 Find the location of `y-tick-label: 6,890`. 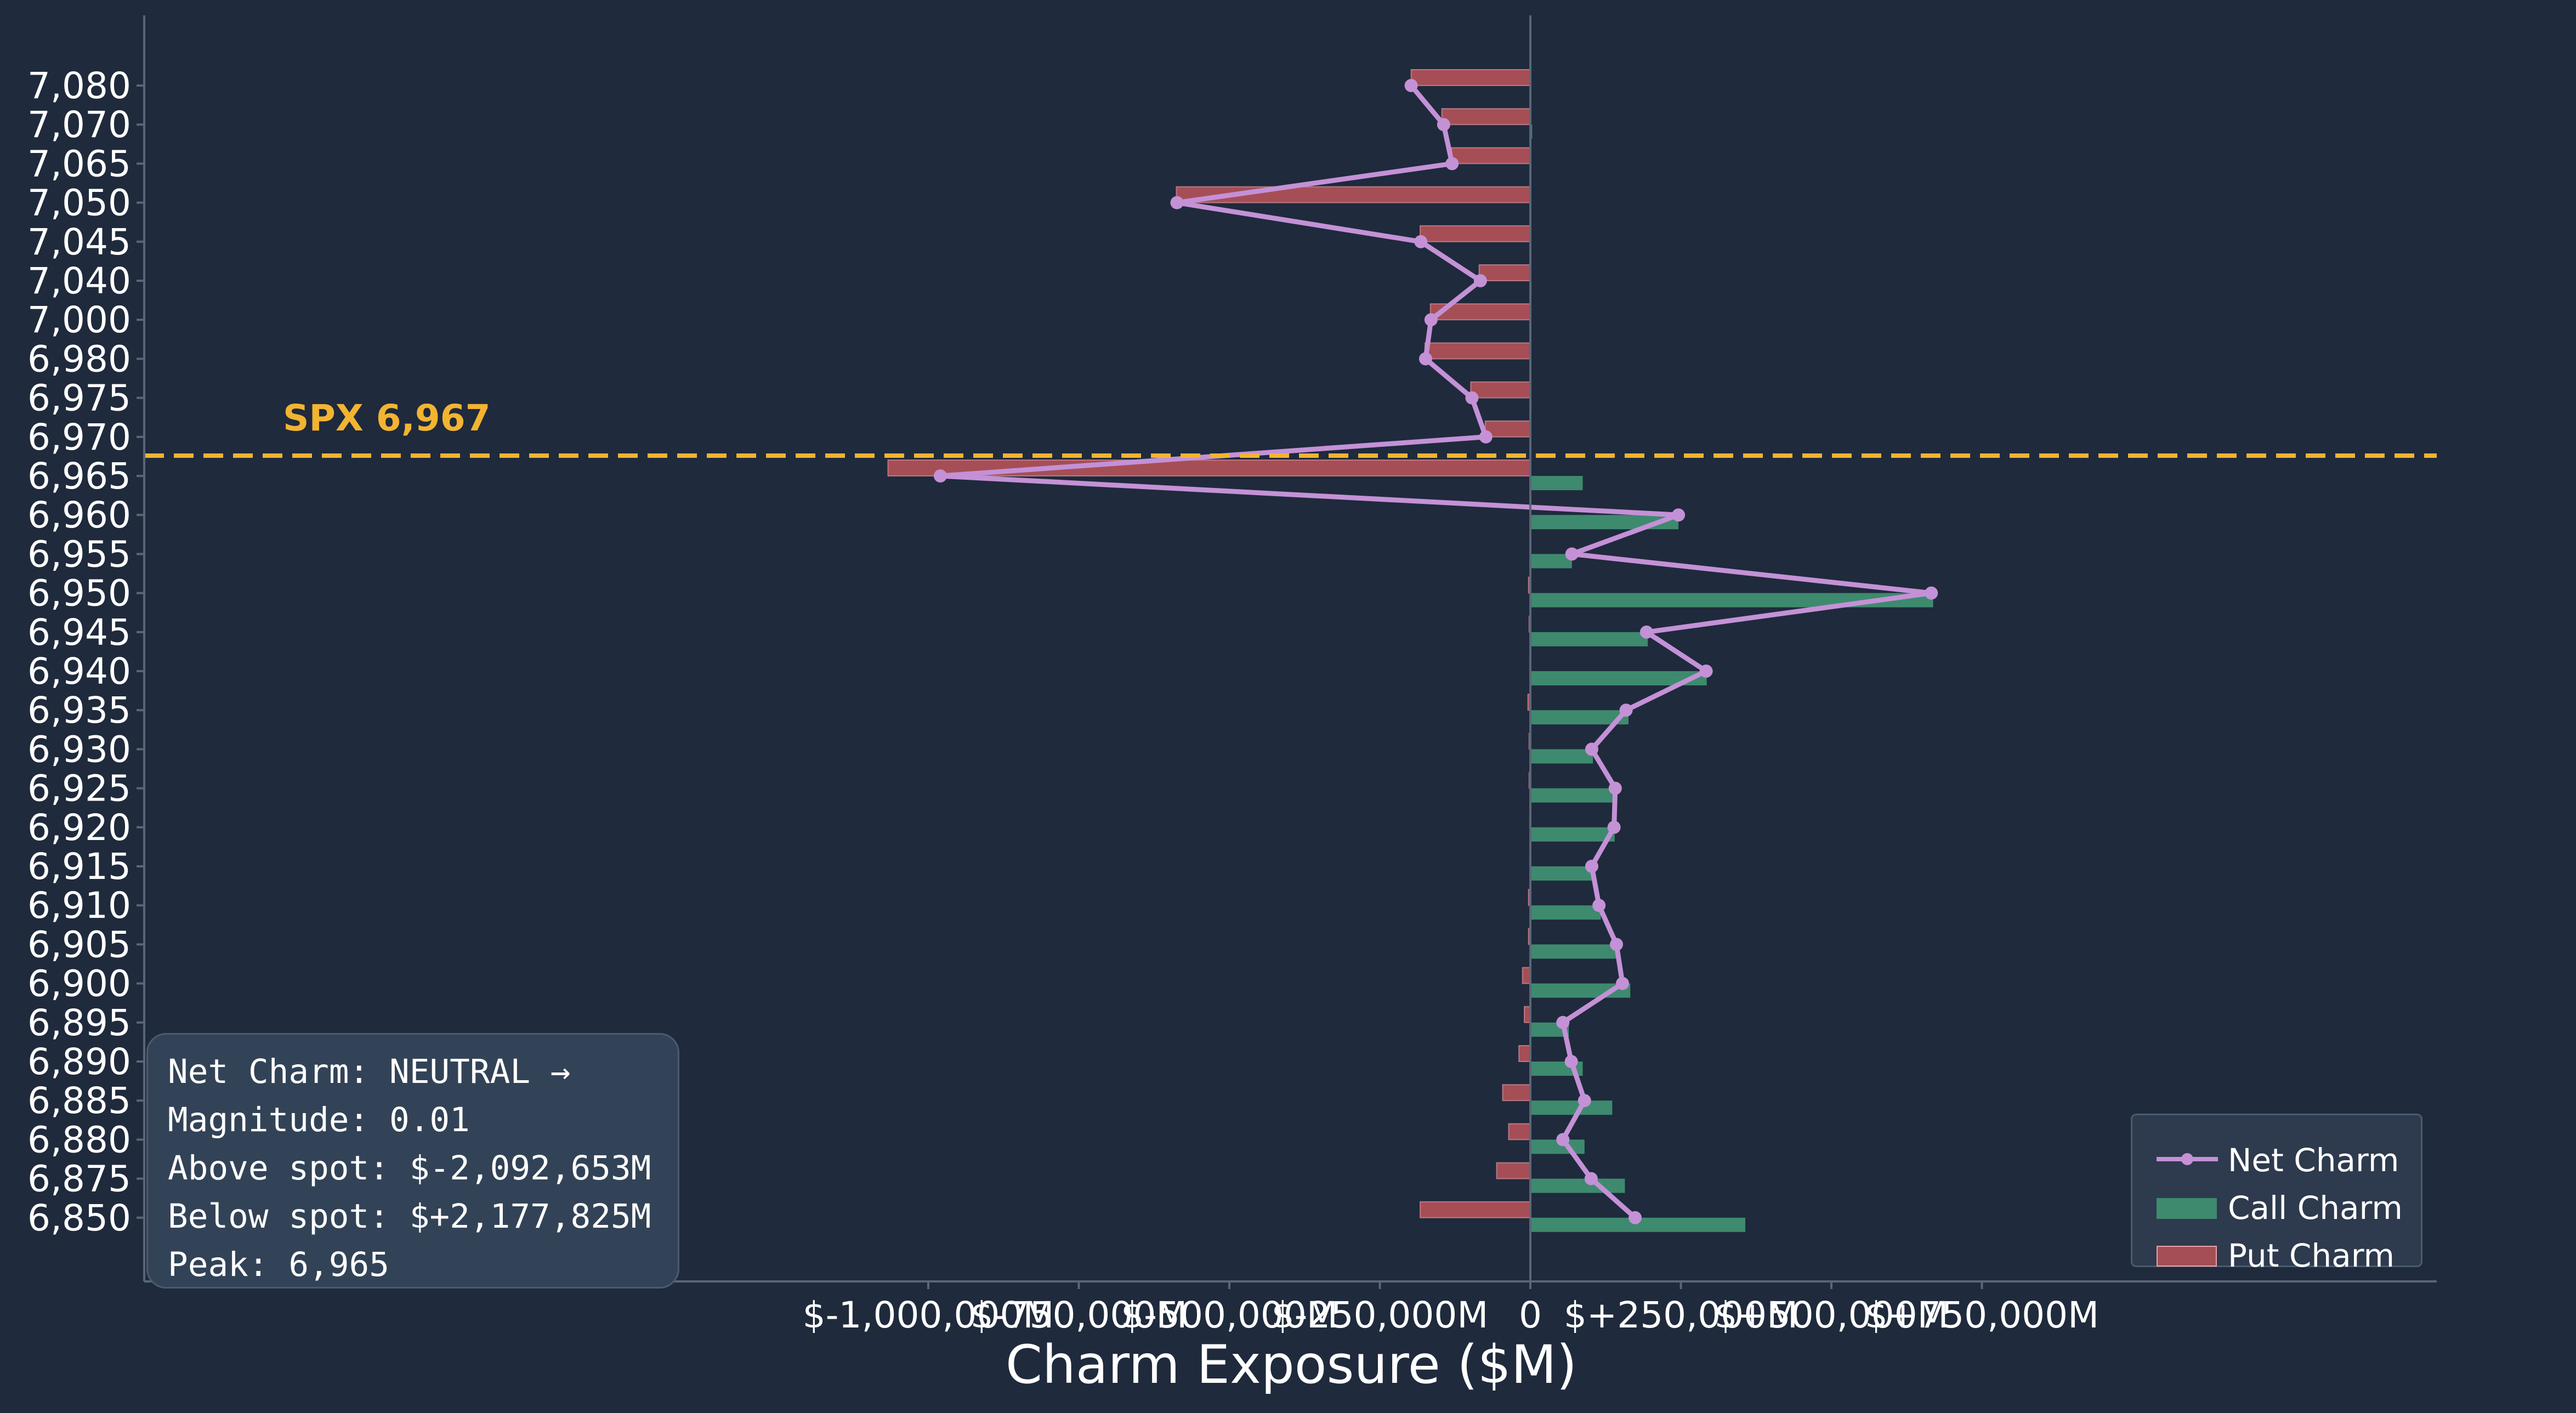

y-tick-label: 6,890 is located at coordinates (79, 1062).